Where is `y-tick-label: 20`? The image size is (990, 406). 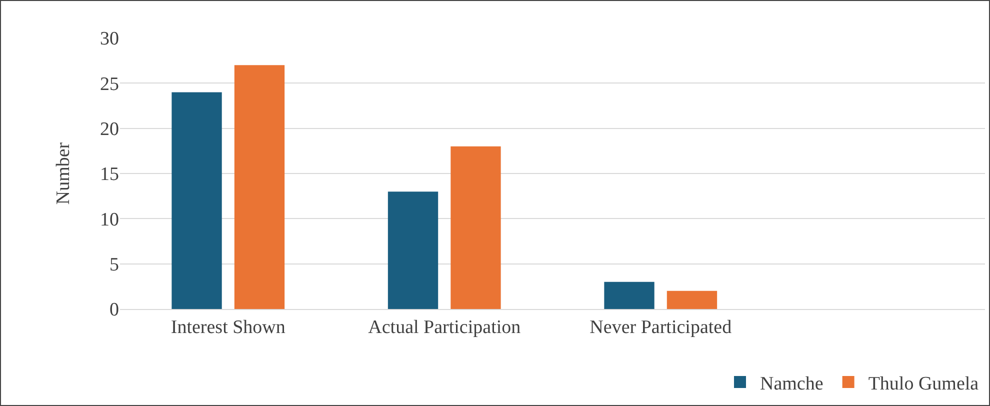
y-tick-label: 20 is located at coordinates (109, 129).